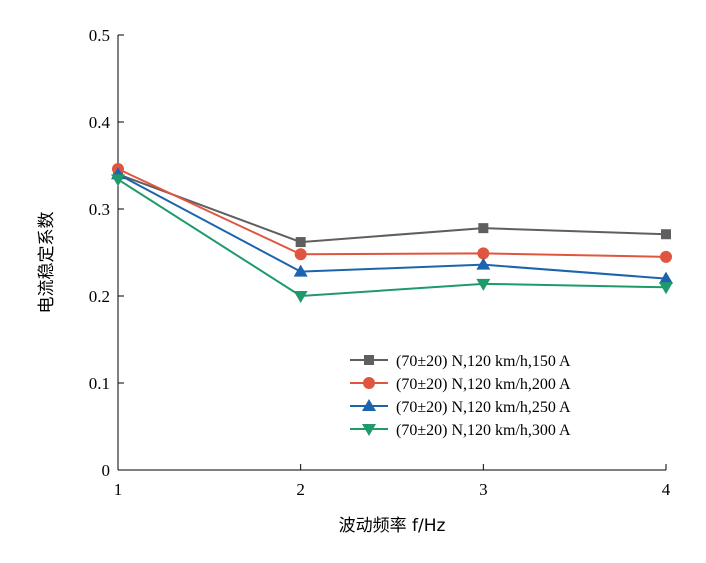 The width and height of the screenshot is (706, 563). Describe the element at coordinates (47, 263) in the screenshot. I see `y-axis-label: 电流稳定系数` at that location.